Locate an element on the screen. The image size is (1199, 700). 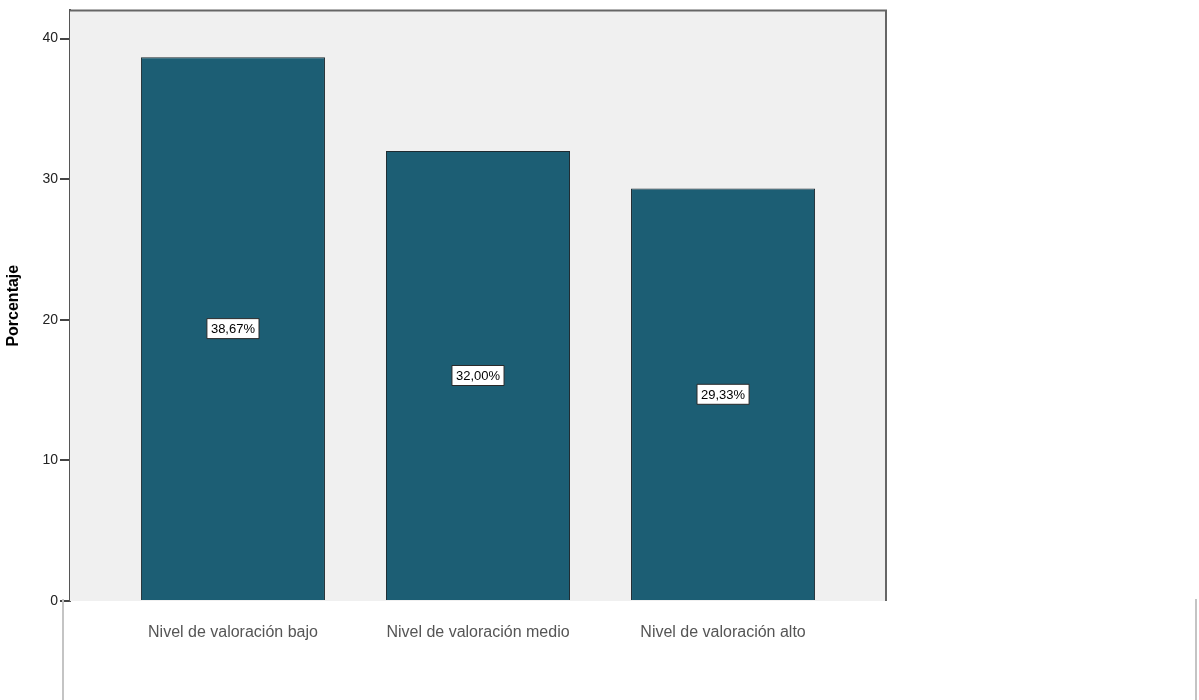
x-tick-label: Nivel de valoración medio is located at coordinates (478, 632).